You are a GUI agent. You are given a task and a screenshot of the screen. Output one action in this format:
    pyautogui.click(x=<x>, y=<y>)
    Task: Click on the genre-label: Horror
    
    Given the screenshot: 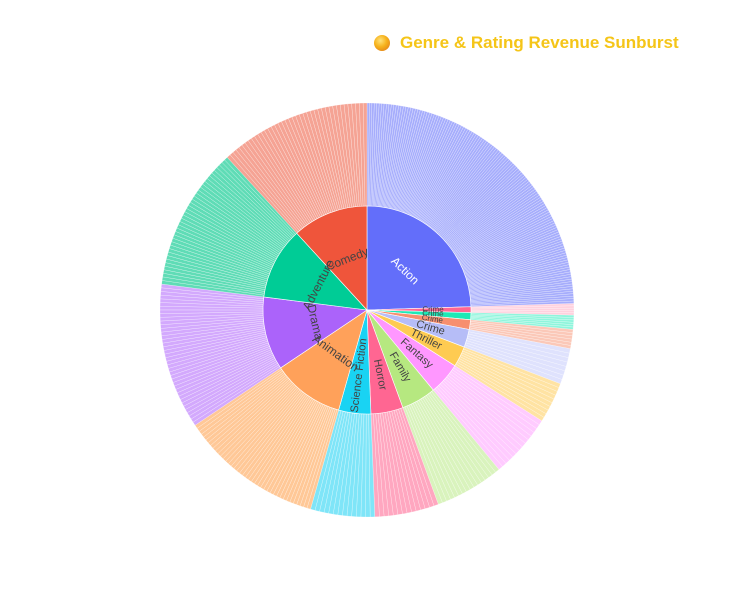 What is the action you would take?
    pyautogui.click(x=380, y=374)
    